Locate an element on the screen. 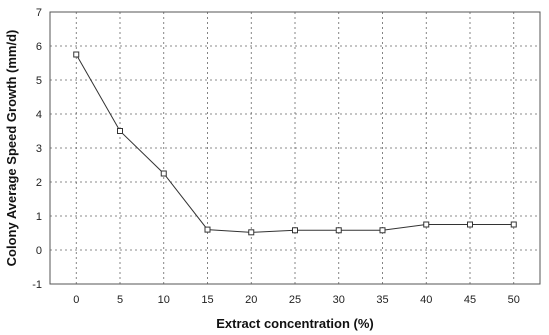  y-tick-label: 3 is located at coordinates (39, 149).